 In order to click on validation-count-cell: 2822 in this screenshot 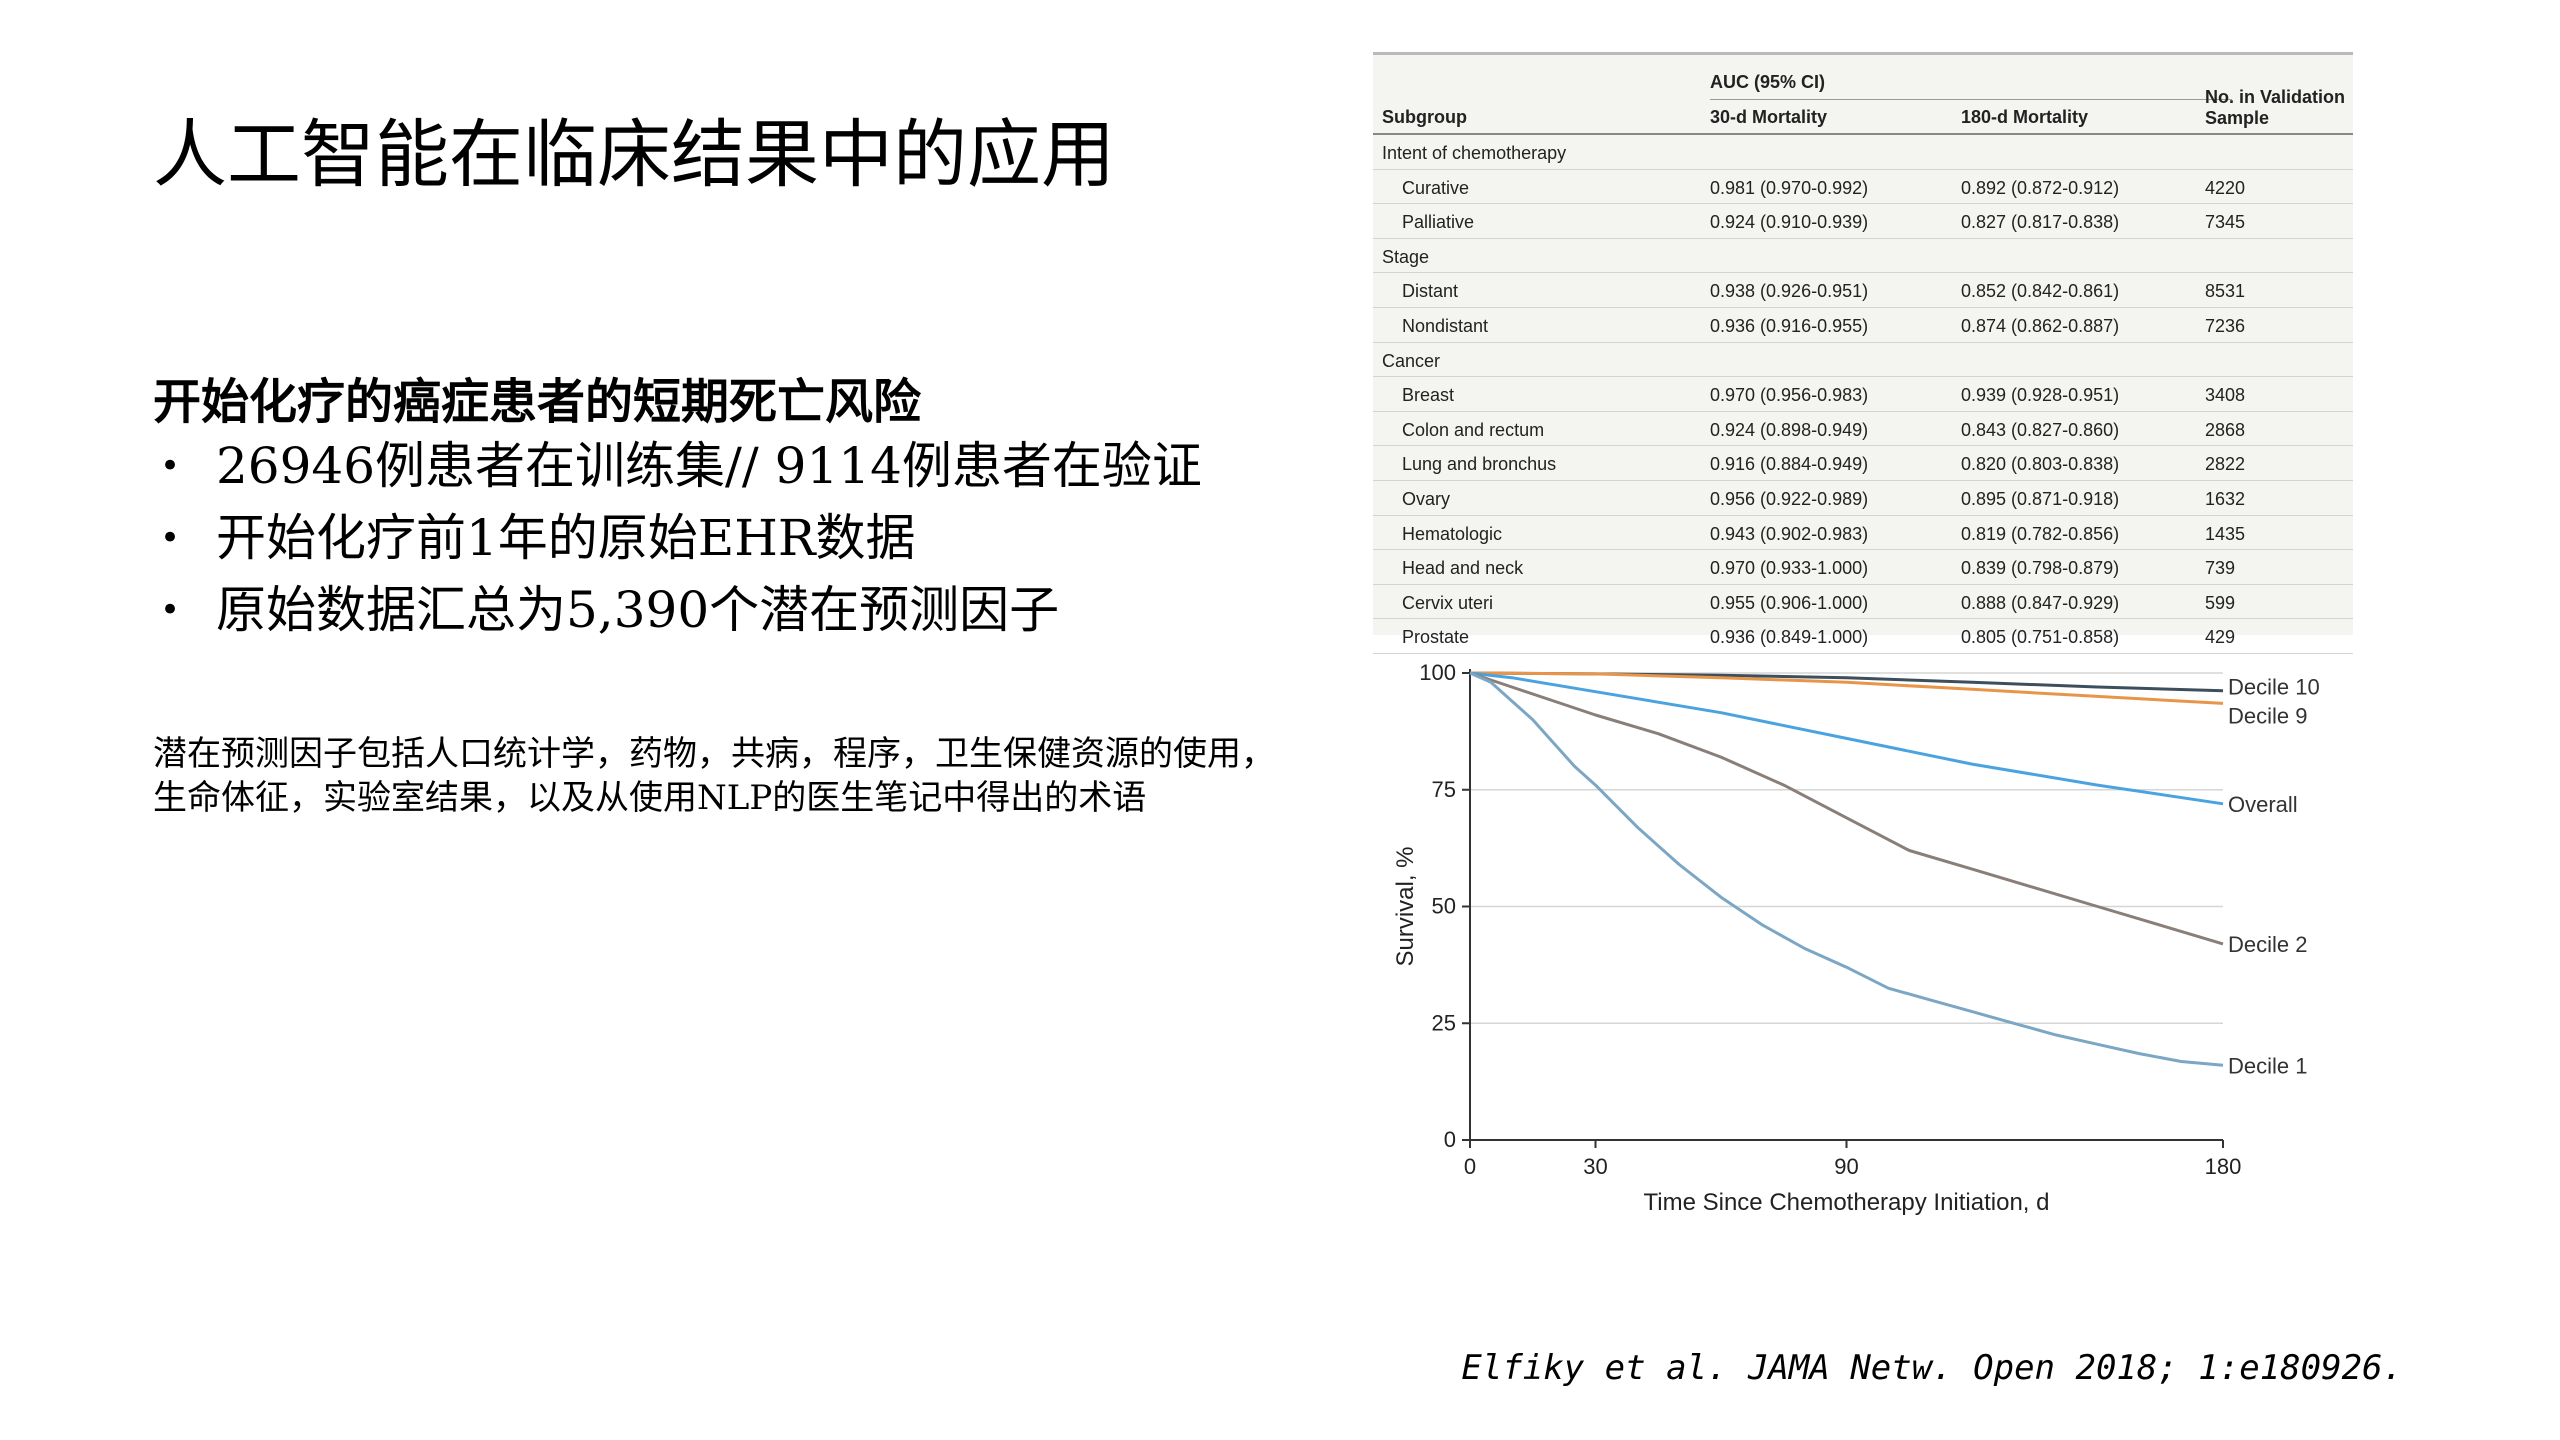, I will do `click(2225, 464)`.